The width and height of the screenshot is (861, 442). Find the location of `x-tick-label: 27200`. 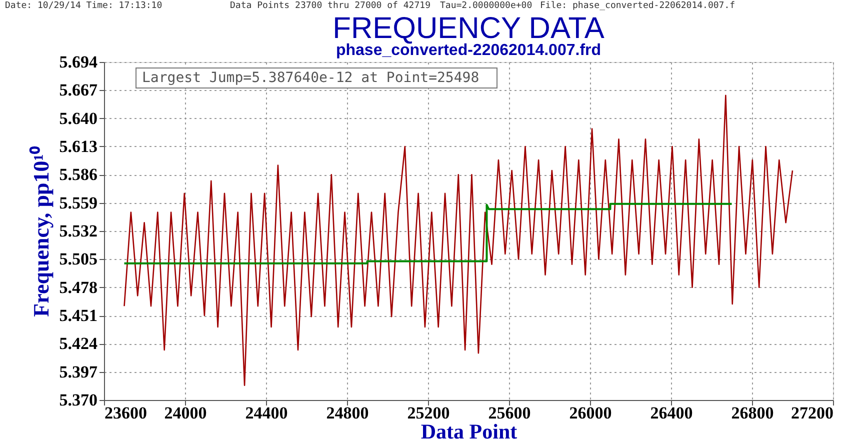

x-tick-label: 27200 is located at coordinates (812, 413).